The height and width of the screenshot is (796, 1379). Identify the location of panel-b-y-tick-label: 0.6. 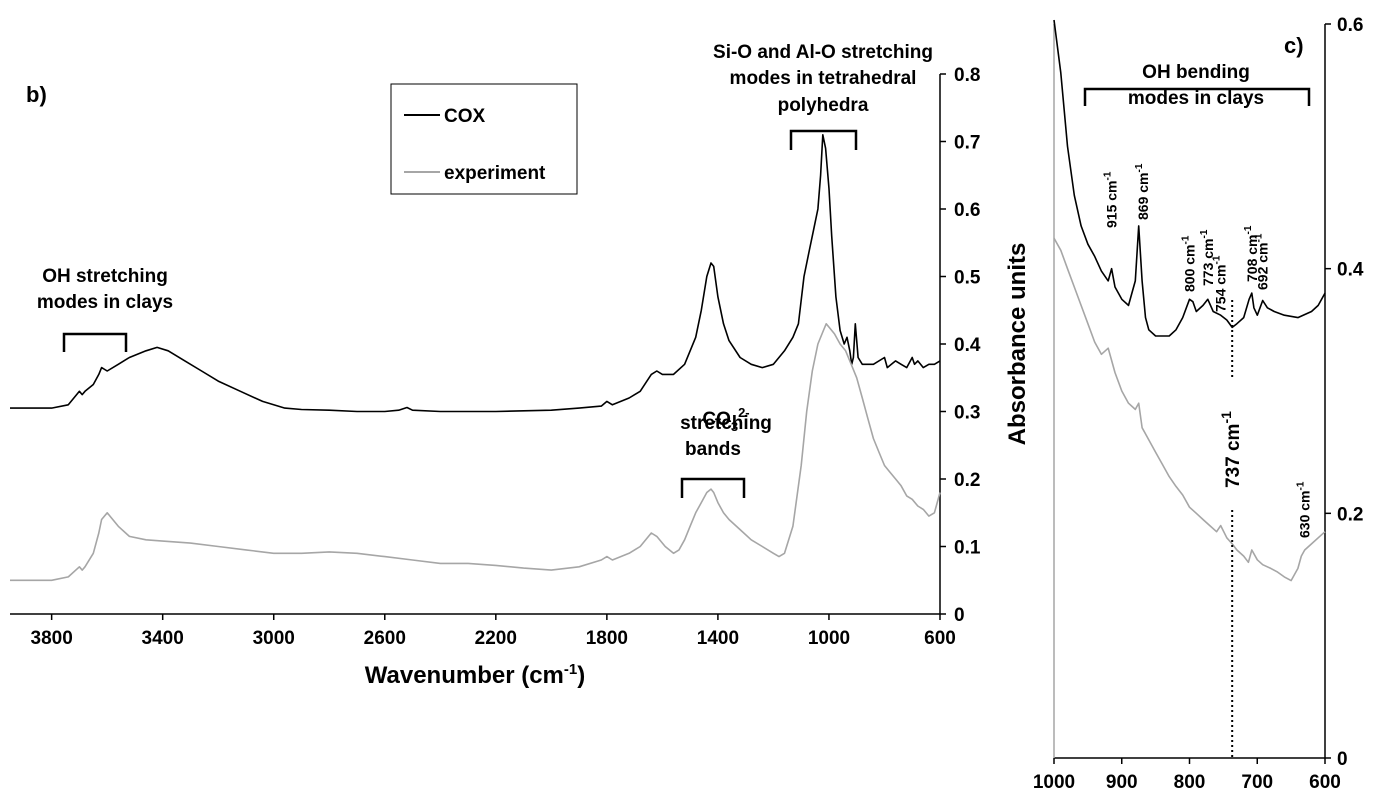
(967, 210).